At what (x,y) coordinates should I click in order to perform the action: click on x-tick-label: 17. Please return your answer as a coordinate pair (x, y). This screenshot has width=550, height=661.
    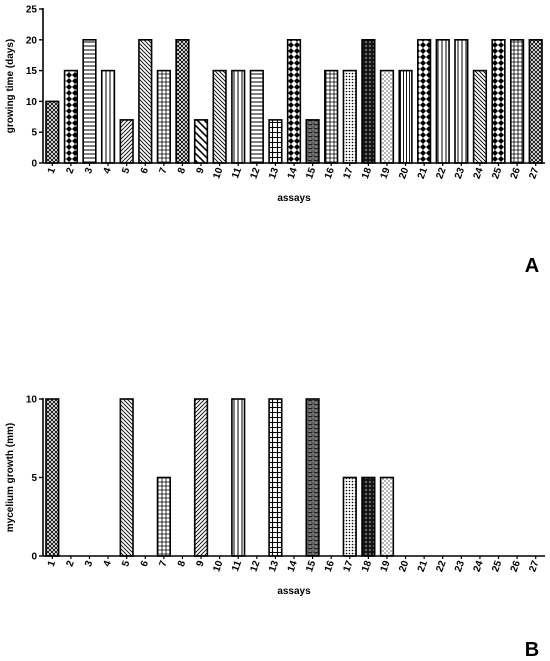
    Looking at the image, I should click on (348, 566).